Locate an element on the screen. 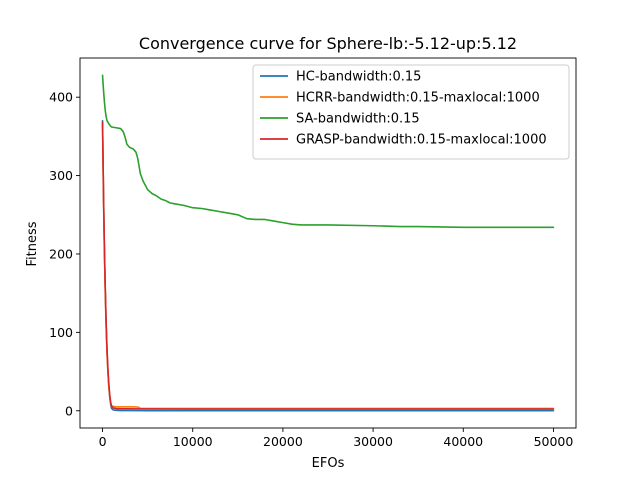  x-tick-label: 40000 is located at coordinates (463, 441).